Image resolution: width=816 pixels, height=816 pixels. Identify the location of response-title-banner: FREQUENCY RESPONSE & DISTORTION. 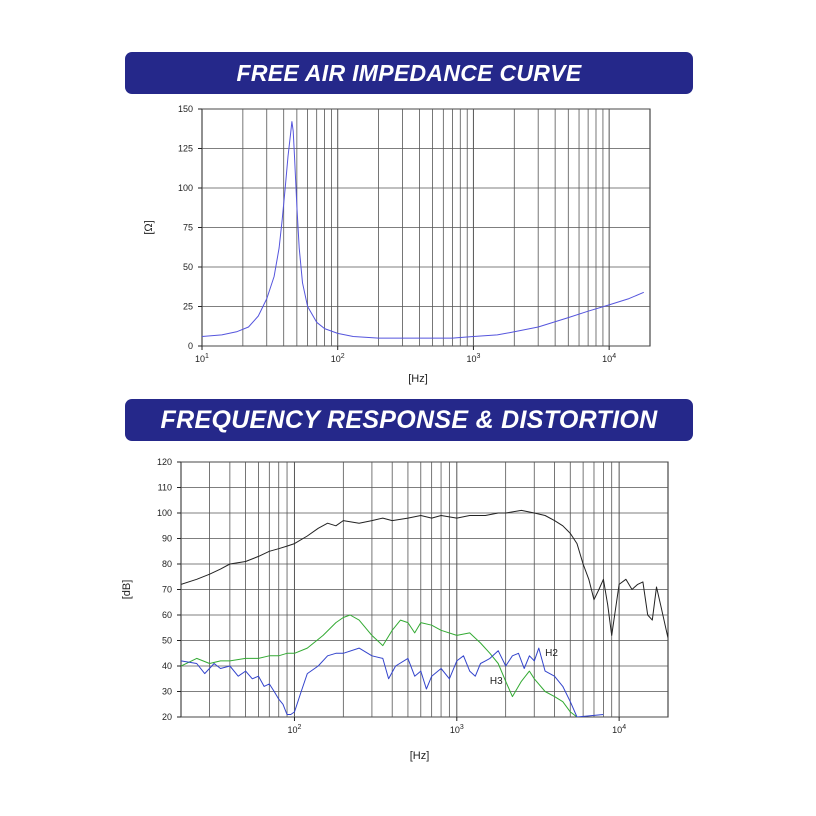
(409, 420).